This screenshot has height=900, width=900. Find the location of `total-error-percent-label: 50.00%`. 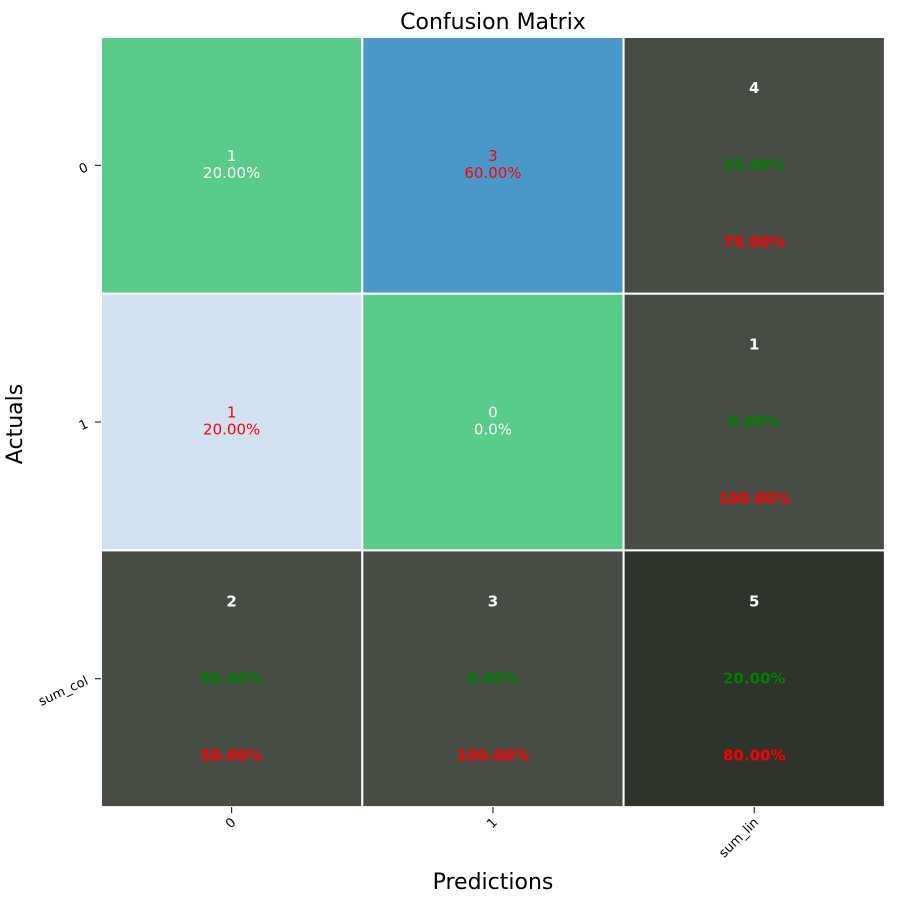

total-error-percent-label: 50.00% is located at coordinates (231, 755).